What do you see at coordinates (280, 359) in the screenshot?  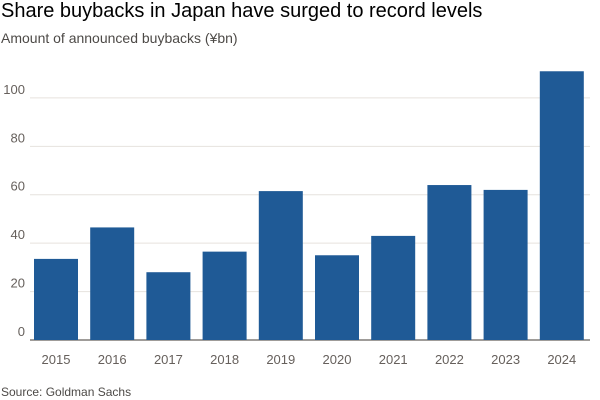 I see `x-tick-label: 2019` at bounding box center [280, 359].